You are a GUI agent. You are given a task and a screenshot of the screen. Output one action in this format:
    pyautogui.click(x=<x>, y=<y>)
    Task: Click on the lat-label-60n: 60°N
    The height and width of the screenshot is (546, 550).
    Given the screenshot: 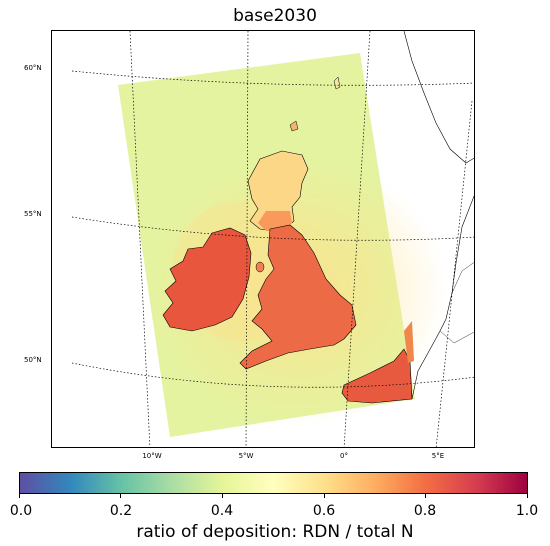 What is the action you would take?
    pyautogui.click(x=33, y=68)
    